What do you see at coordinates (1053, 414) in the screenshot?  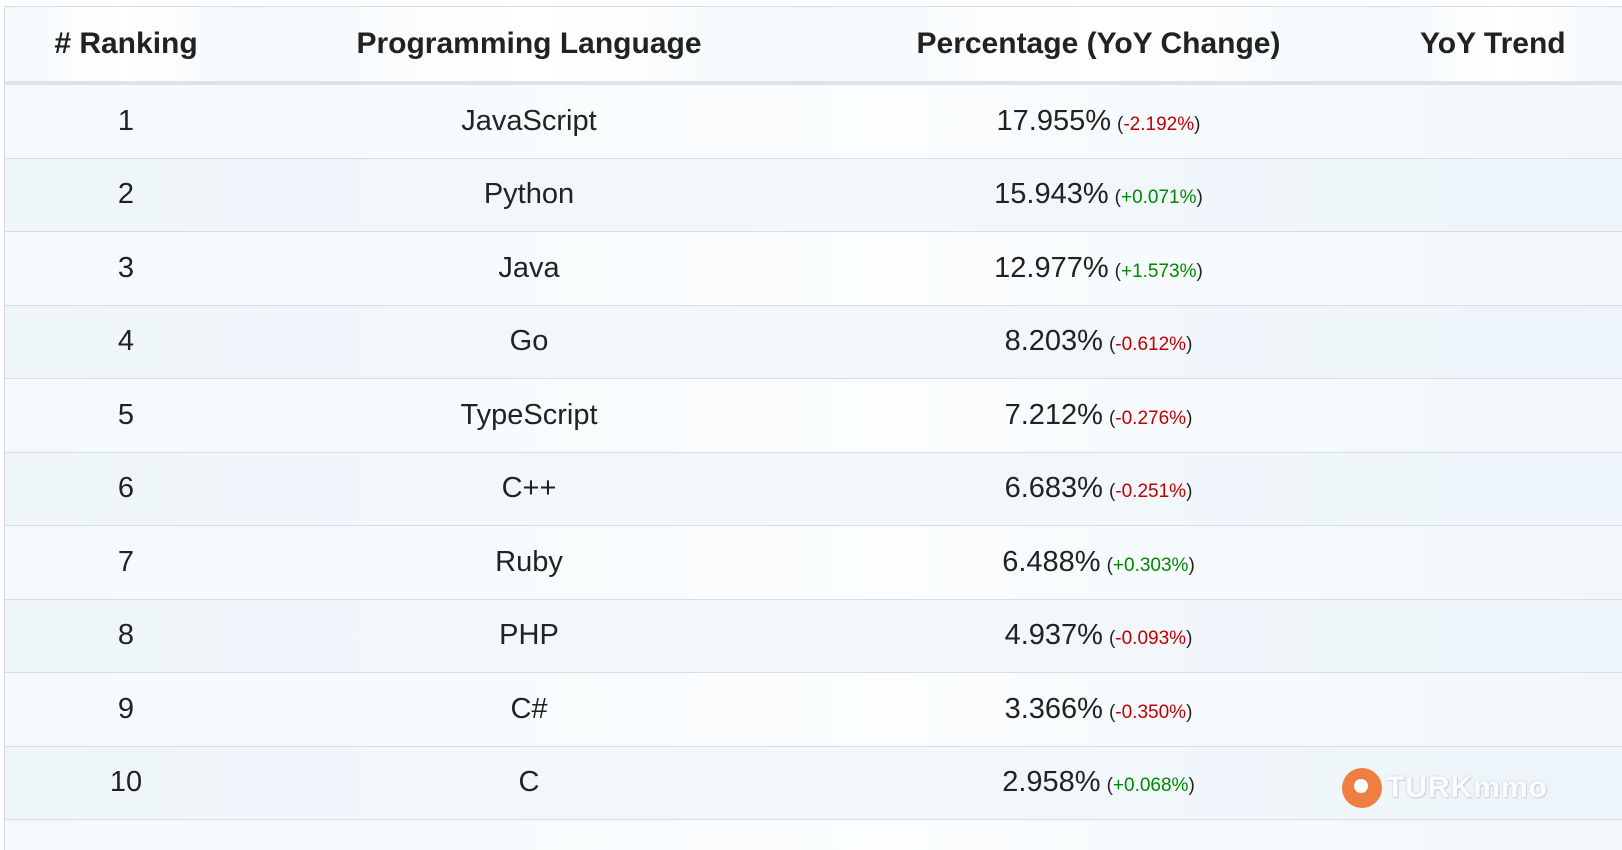 I see `percentage-value: 7.212%` at bounding box center [1053, 414].